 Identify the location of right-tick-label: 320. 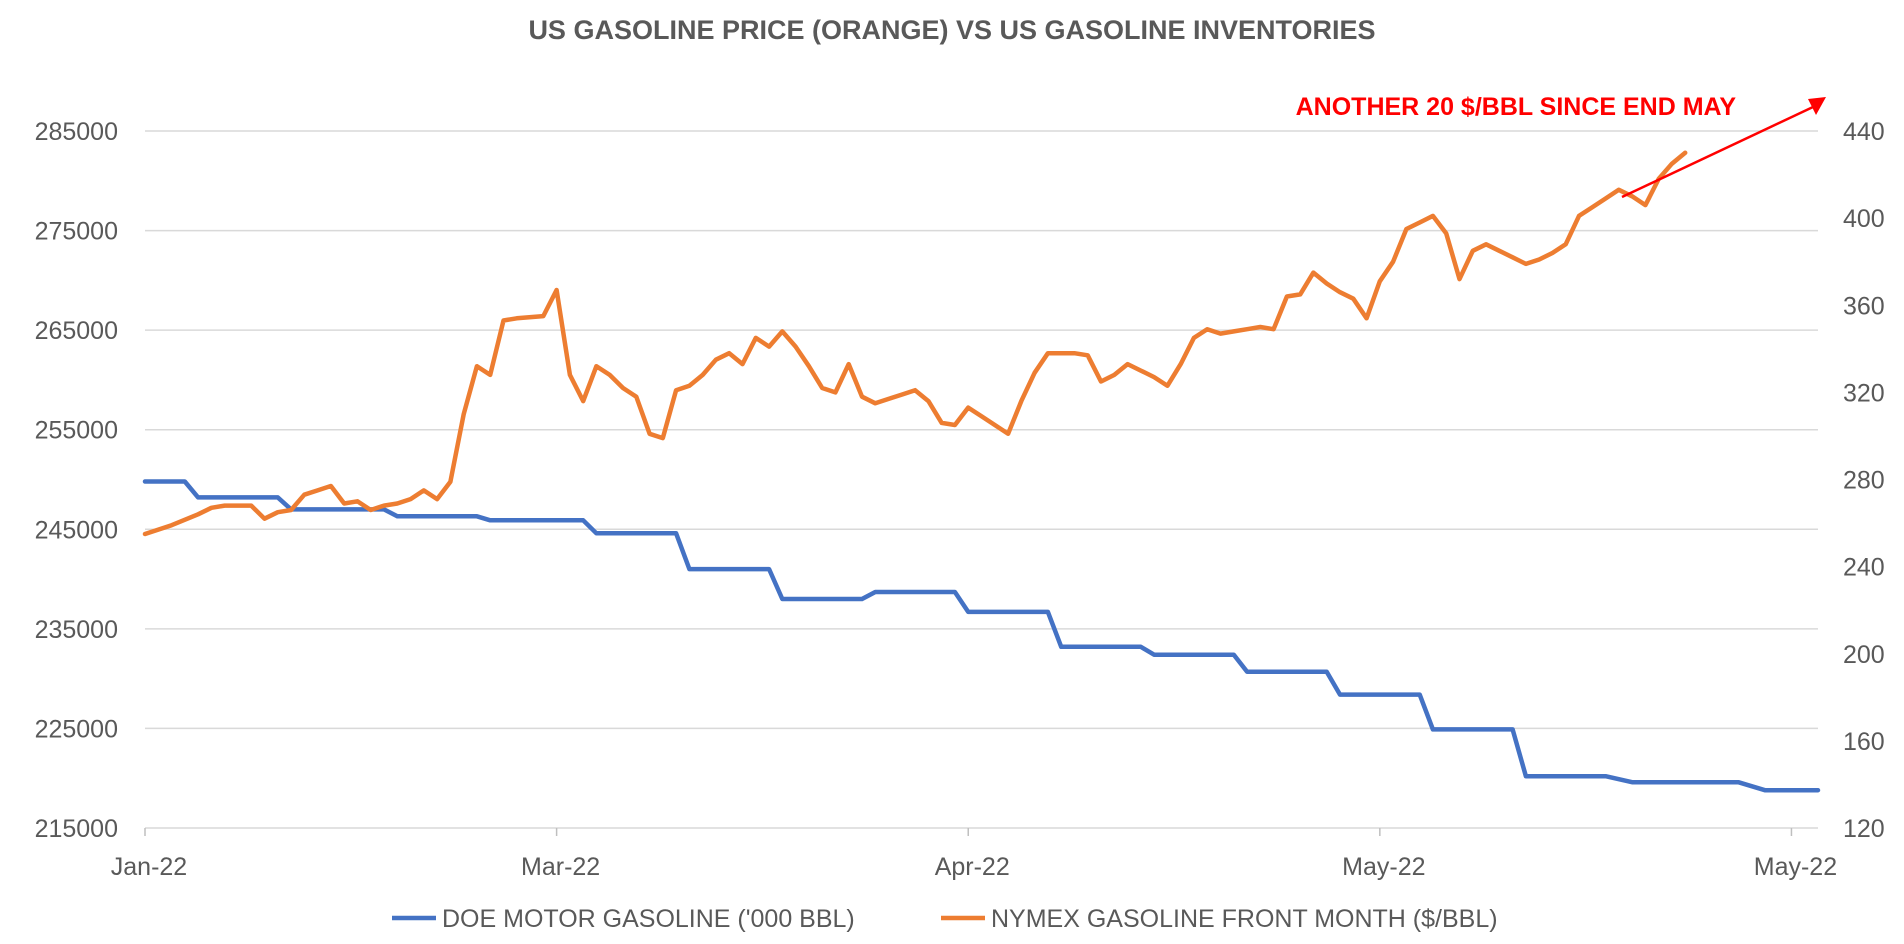
(1864, 393).